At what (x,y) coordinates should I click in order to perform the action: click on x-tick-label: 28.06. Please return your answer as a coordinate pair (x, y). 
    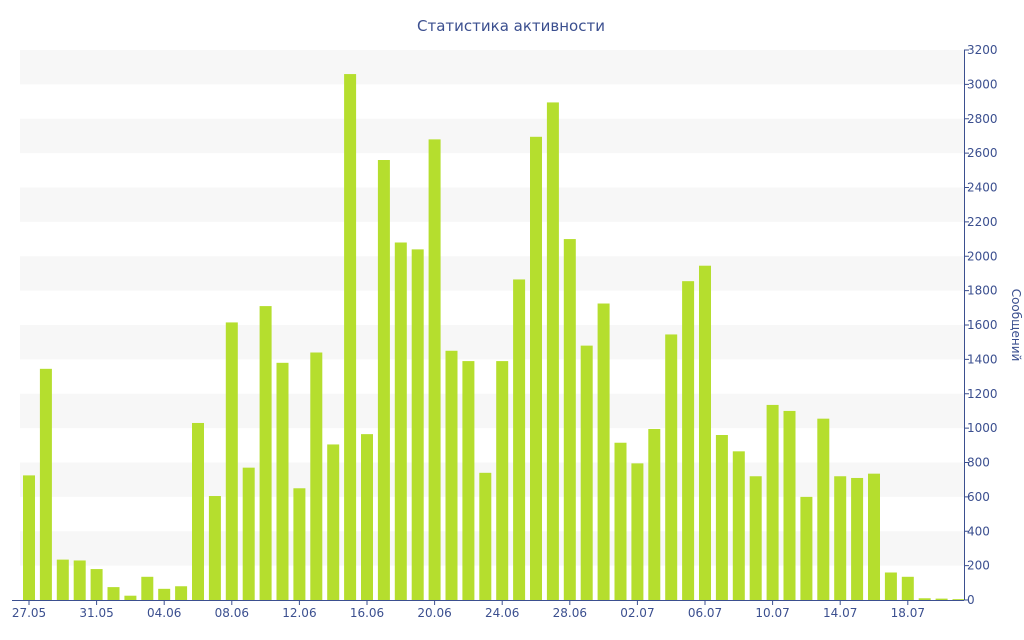
    Looking at the image, I should click on (570, 613).